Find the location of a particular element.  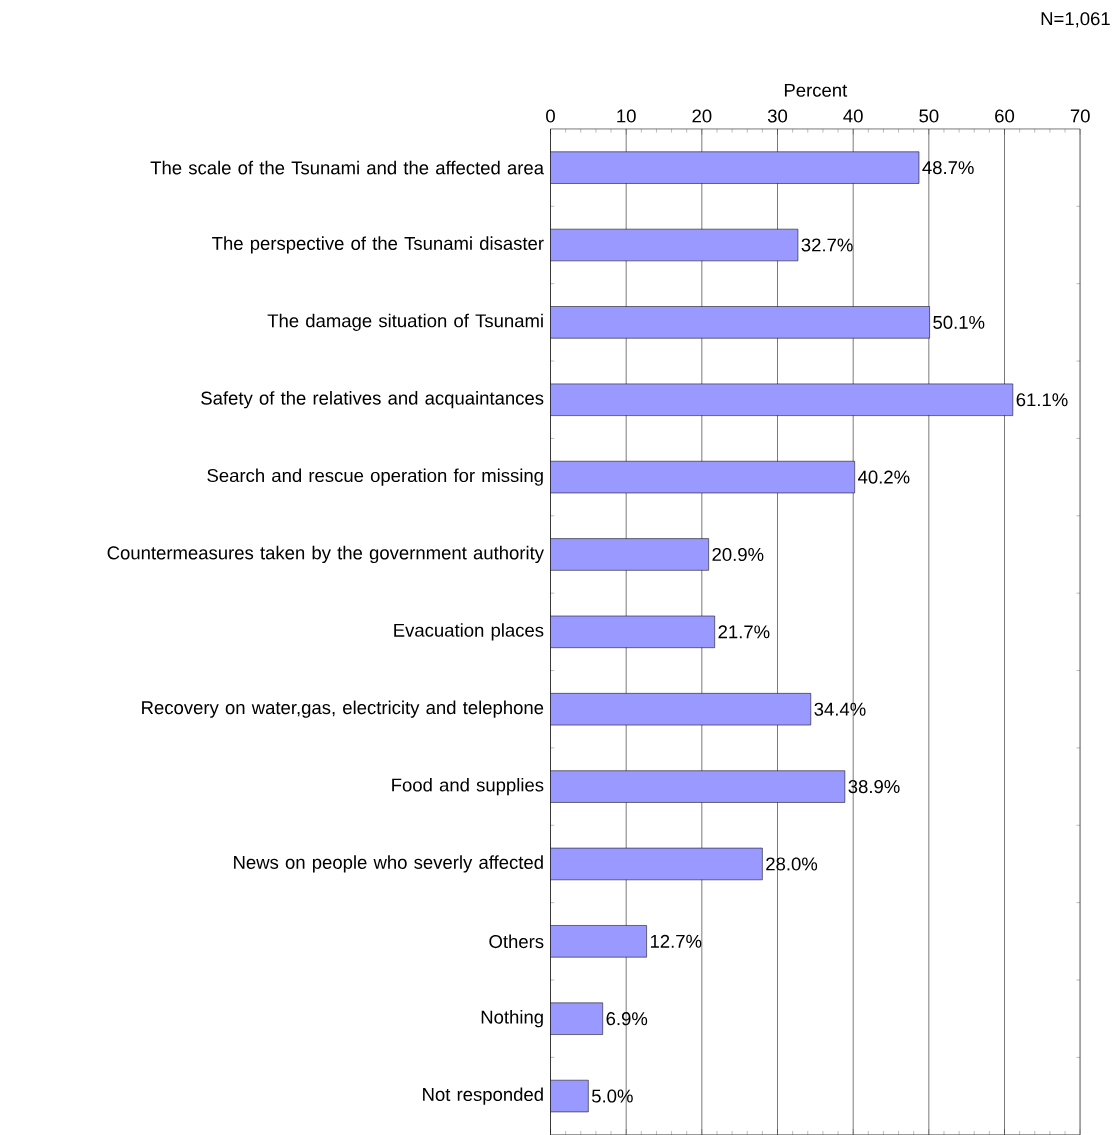

y-tick-label: Others is located at coordinates (516, 941).